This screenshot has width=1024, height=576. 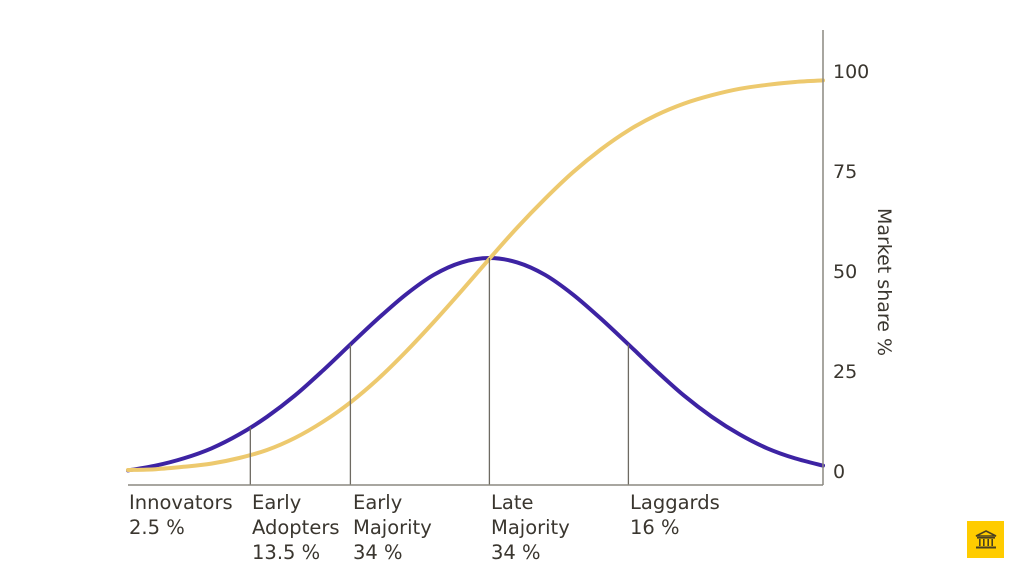 What do you see at coordinates (845, 372) in the screenshot?
I see `y-tick-label: 25` at bounding box center [845, 372].